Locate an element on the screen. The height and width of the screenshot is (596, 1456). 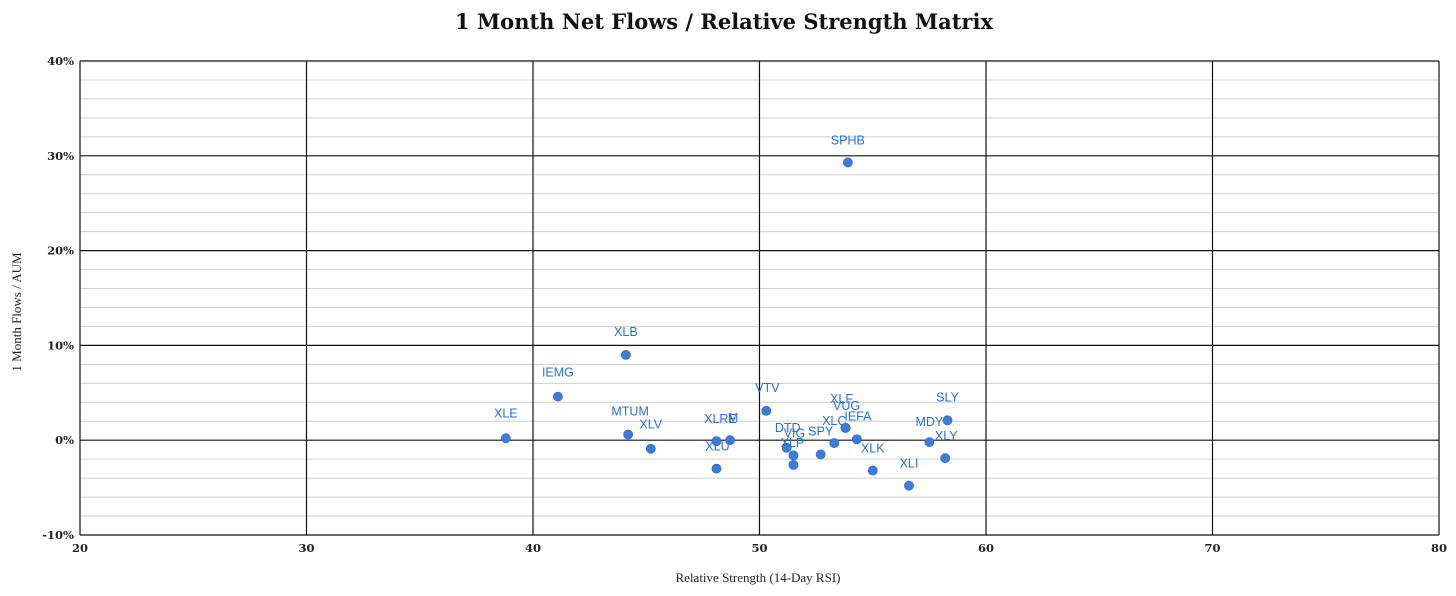
data-point-iefa is located at coordinates (856, 439).